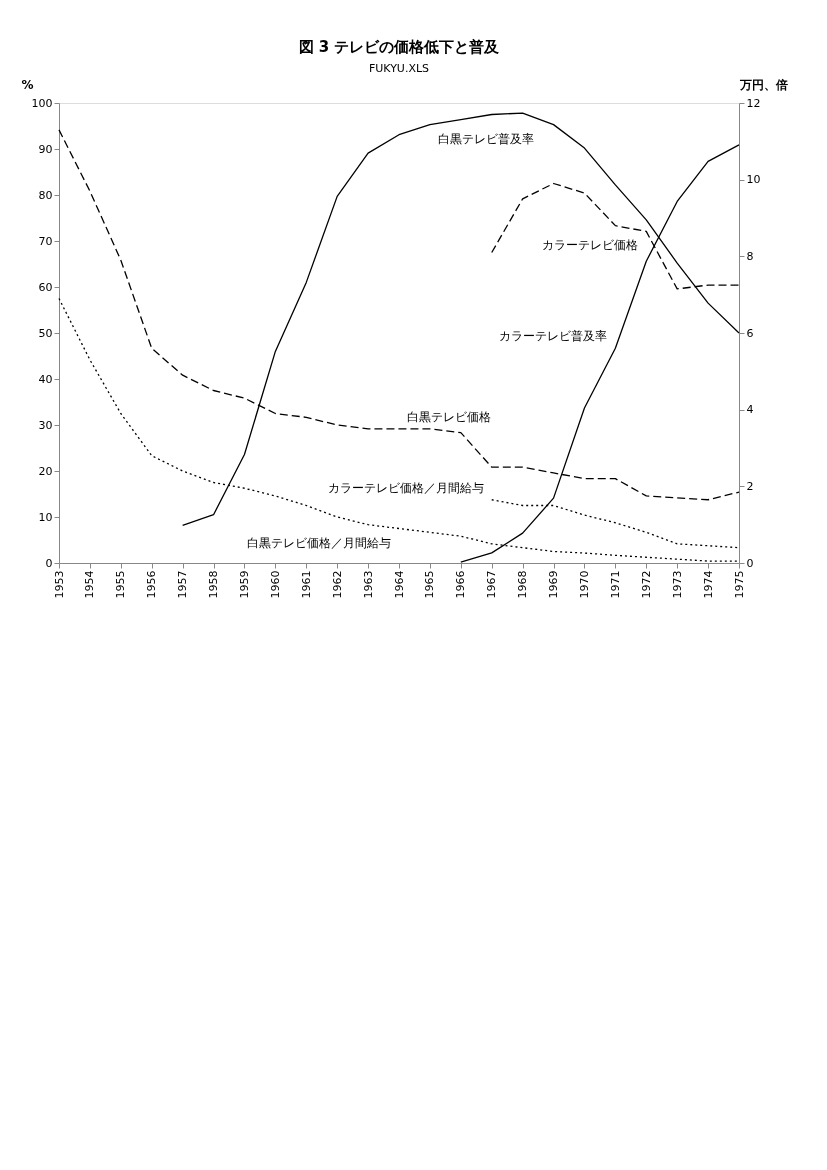  Describe the element at coordinates (615, 584) in the screenshot. I see `x-tick-label: 1971` at that location.